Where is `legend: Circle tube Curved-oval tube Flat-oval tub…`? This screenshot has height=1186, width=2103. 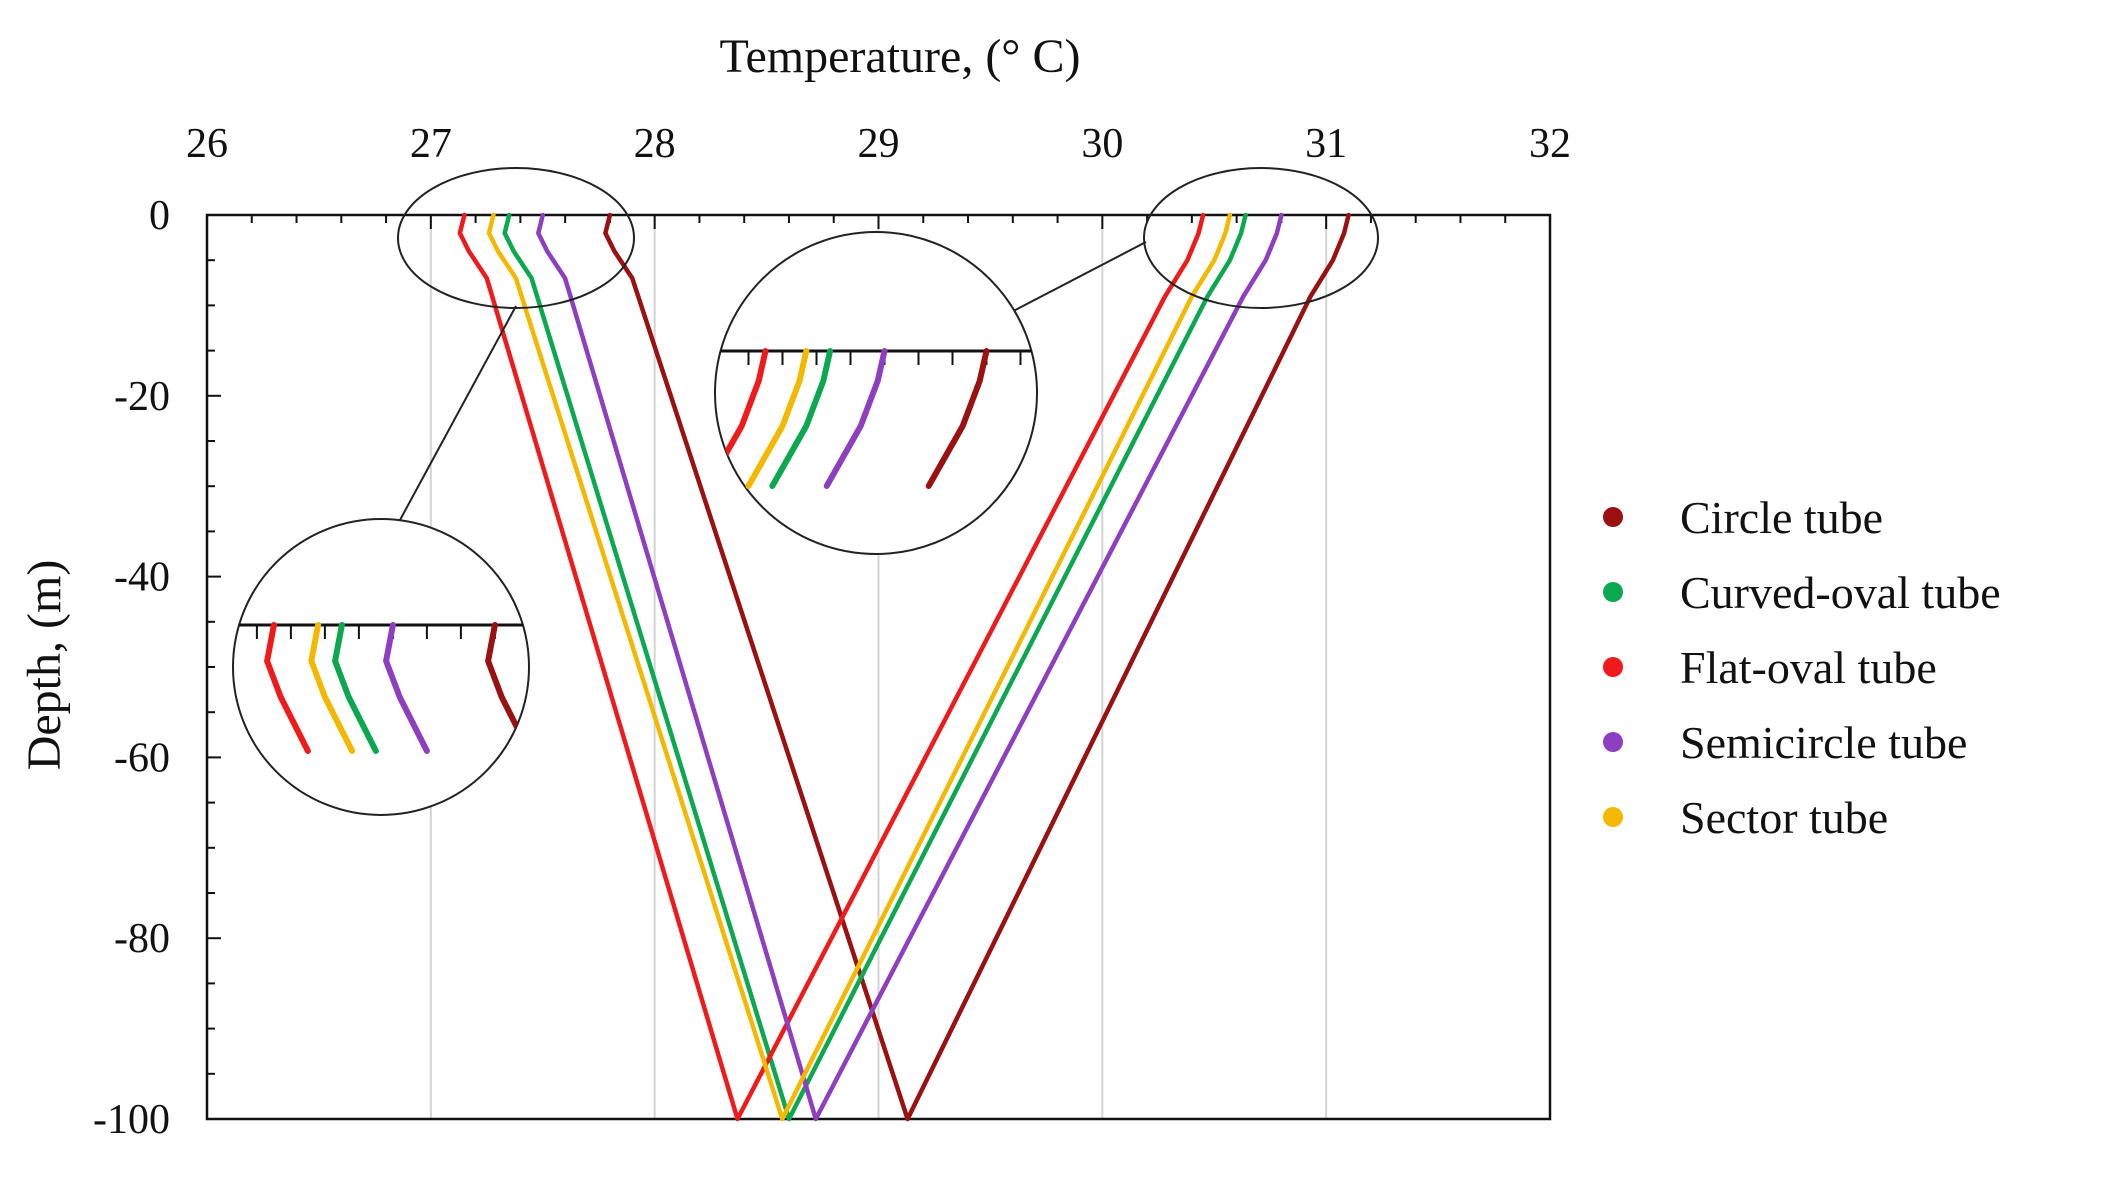
legend: Circle tube Curved-oval tube Flat-oval tub… is located at coordinates (1802, 667).